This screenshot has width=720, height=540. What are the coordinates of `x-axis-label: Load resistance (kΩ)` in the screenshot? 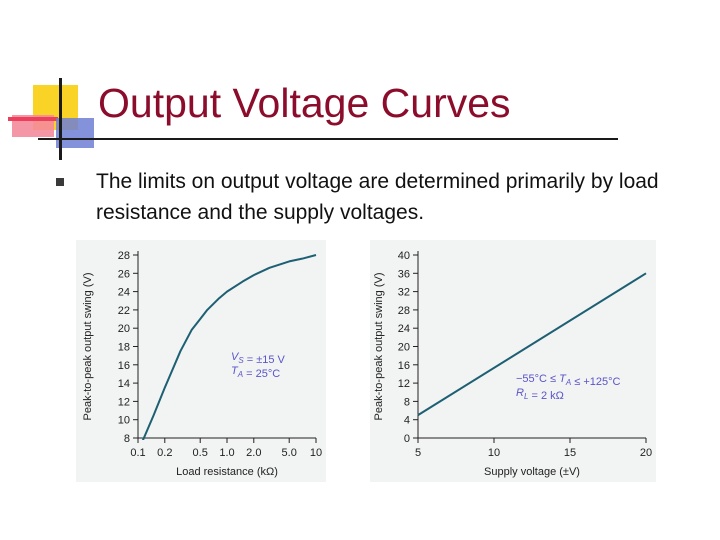 It's located at (227, 472).